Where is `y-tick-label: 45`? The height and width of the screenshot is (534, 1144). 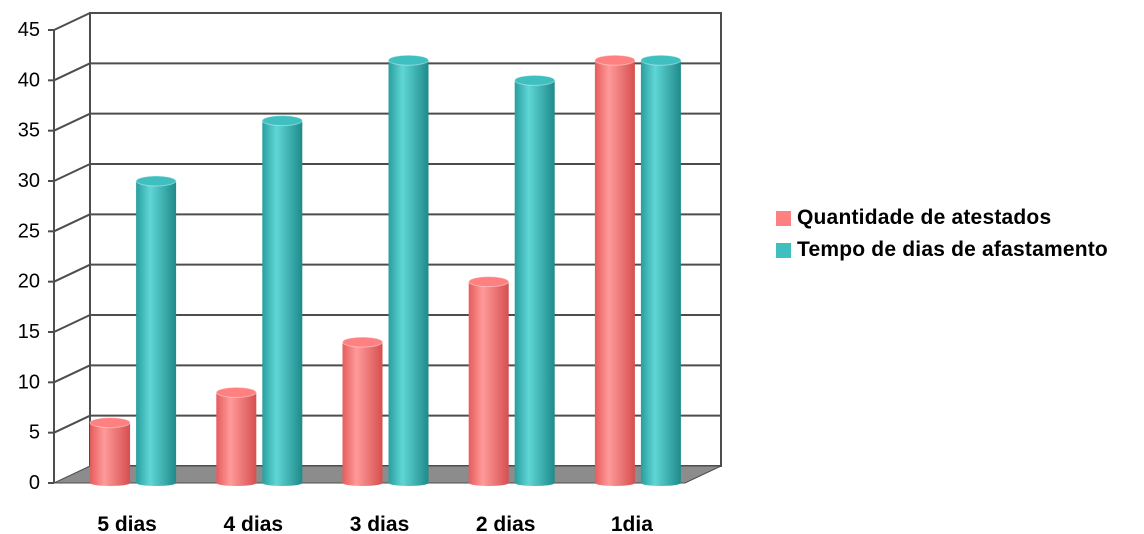
y-tick-label: 45 is located at coordinates (29, 30).